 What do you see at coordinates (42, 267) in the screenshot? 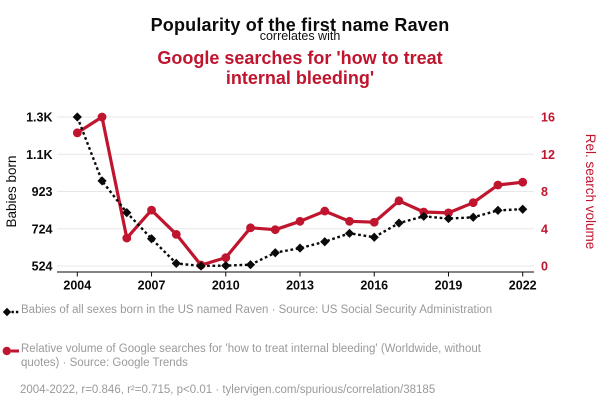
I see `left-tick-label: 524` at bounding box center [42, 267].